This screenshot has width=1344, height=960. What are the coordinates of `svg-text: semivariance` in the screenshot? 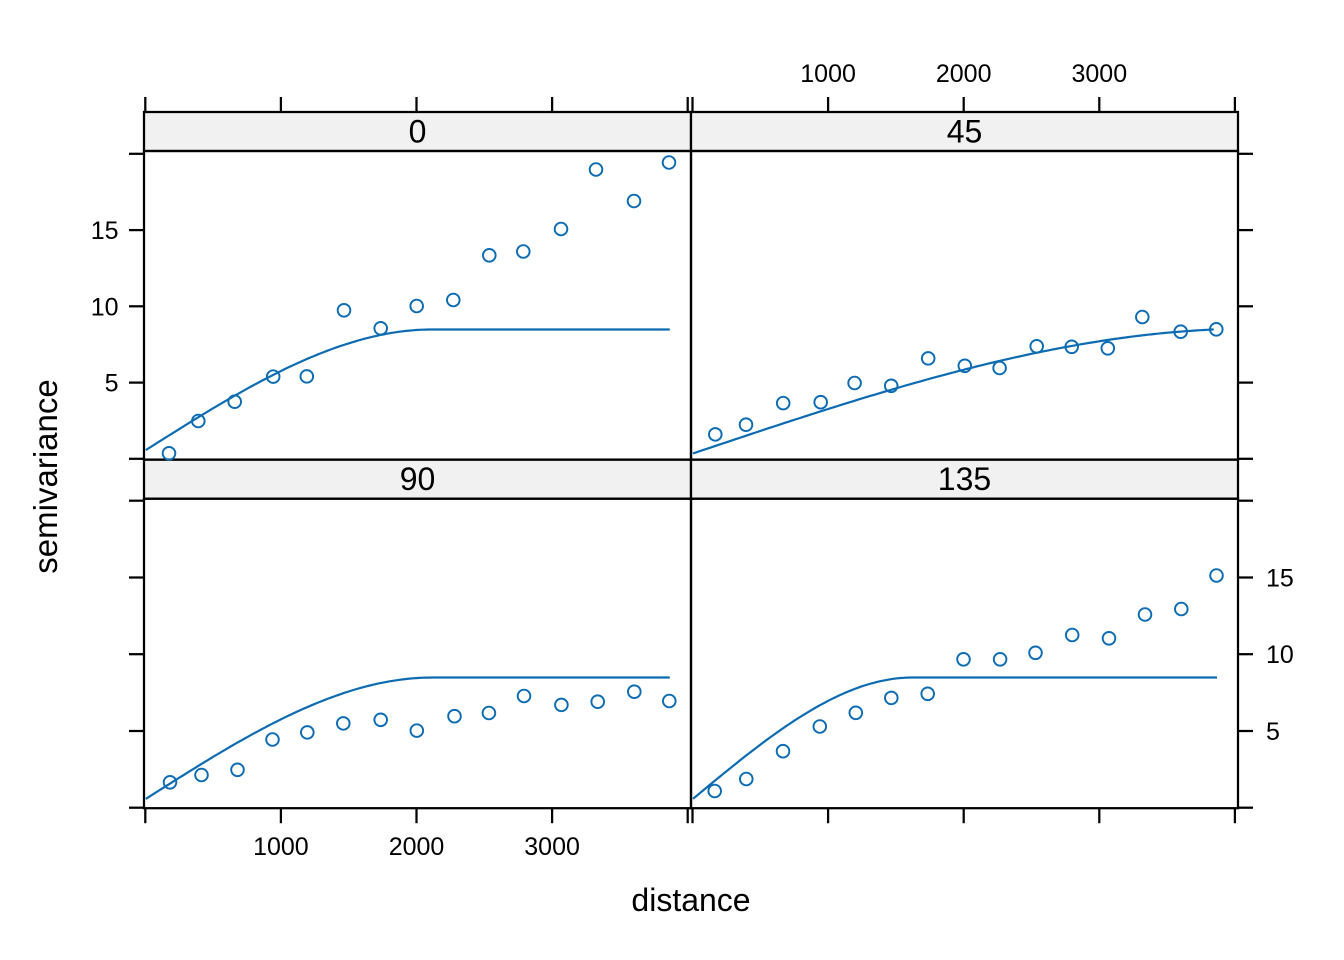 It's located at (45, 476).